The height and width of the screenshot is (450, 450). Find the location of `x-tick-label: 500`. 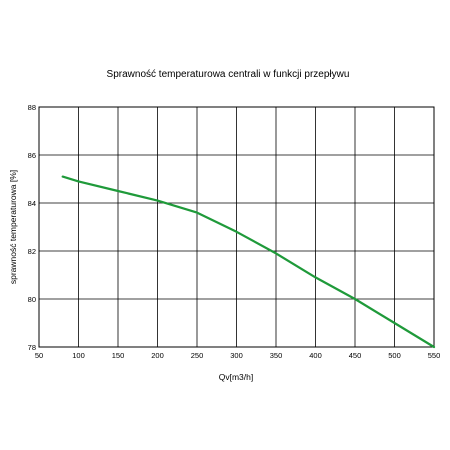

x-tick-label: 500 is located at coordinates (394, 355).